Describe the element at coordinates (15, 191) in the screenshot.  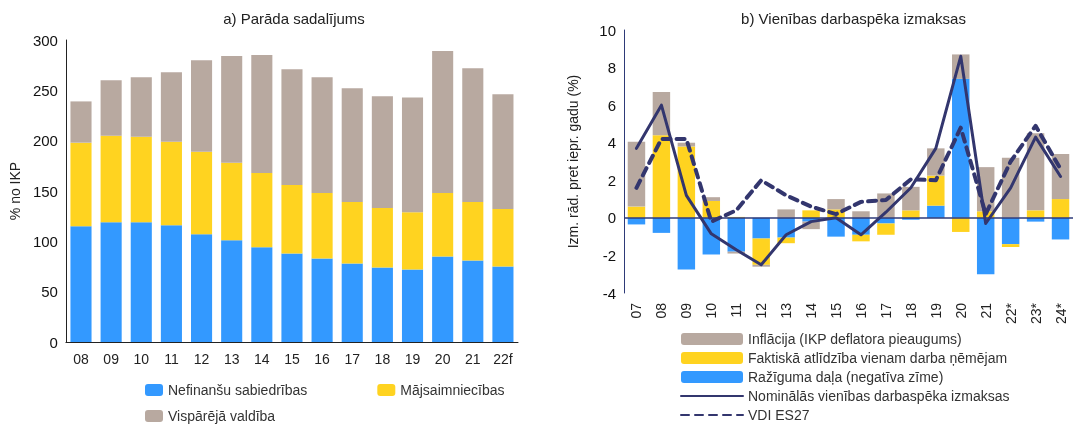
I see `y-axis-title: % no IKP` at that location.